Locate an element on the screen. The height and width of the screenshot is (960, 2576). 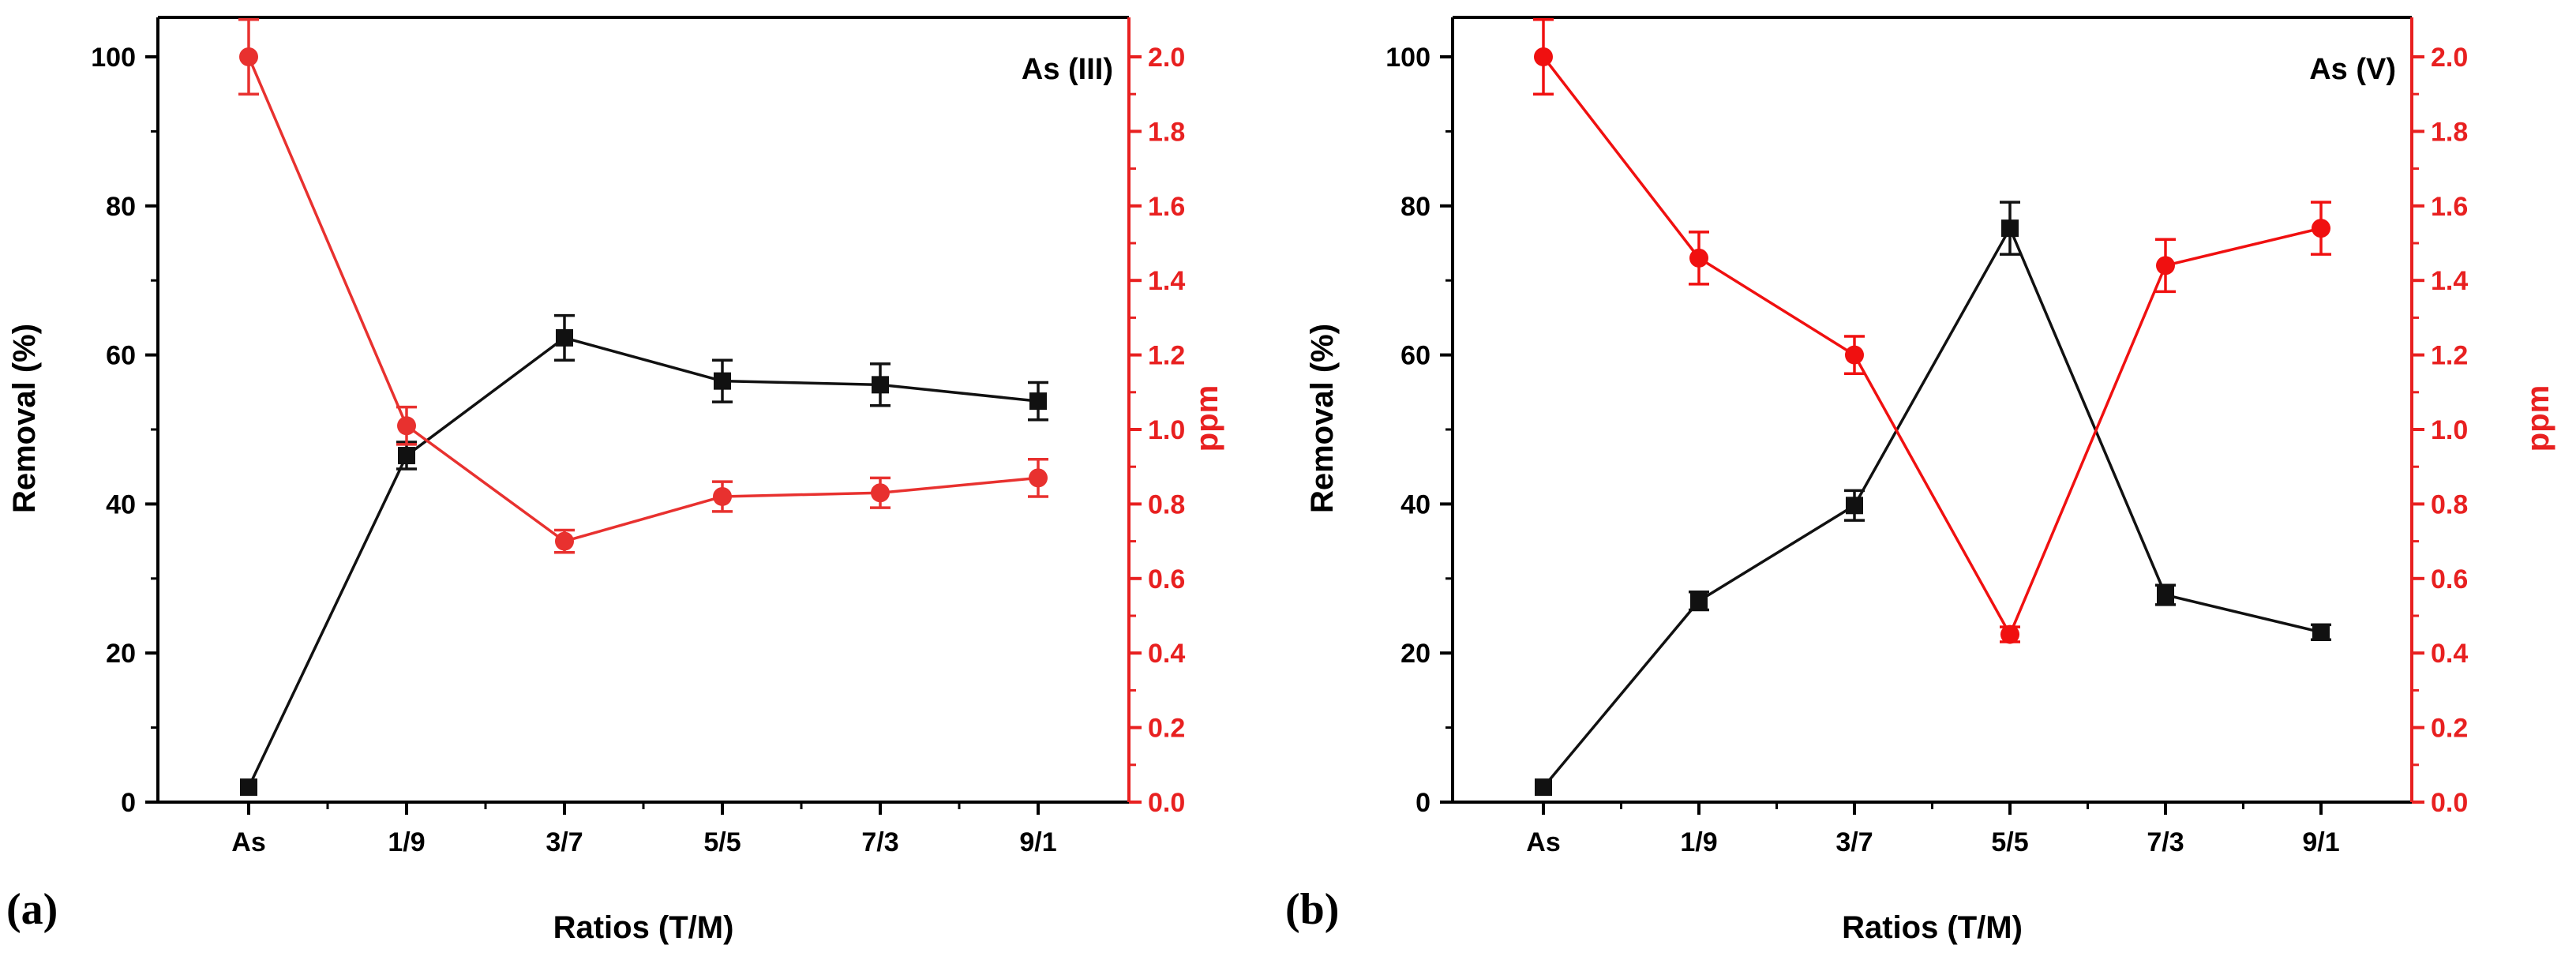
panel-annotation: As (III) is located at coordinates (1067, 69).